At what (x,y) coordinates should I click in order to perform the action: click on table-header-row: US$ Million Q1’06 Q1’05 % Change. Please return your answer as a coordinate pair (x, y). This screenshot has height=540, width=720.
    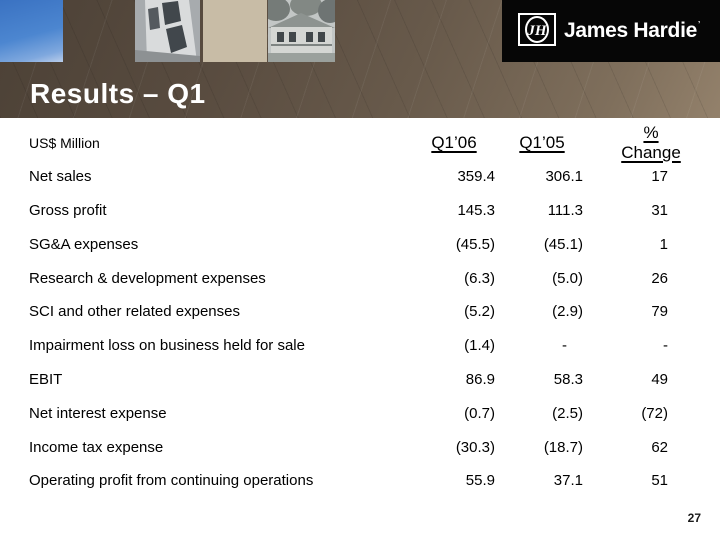
    Looking at the image, I should click on (359, 142).